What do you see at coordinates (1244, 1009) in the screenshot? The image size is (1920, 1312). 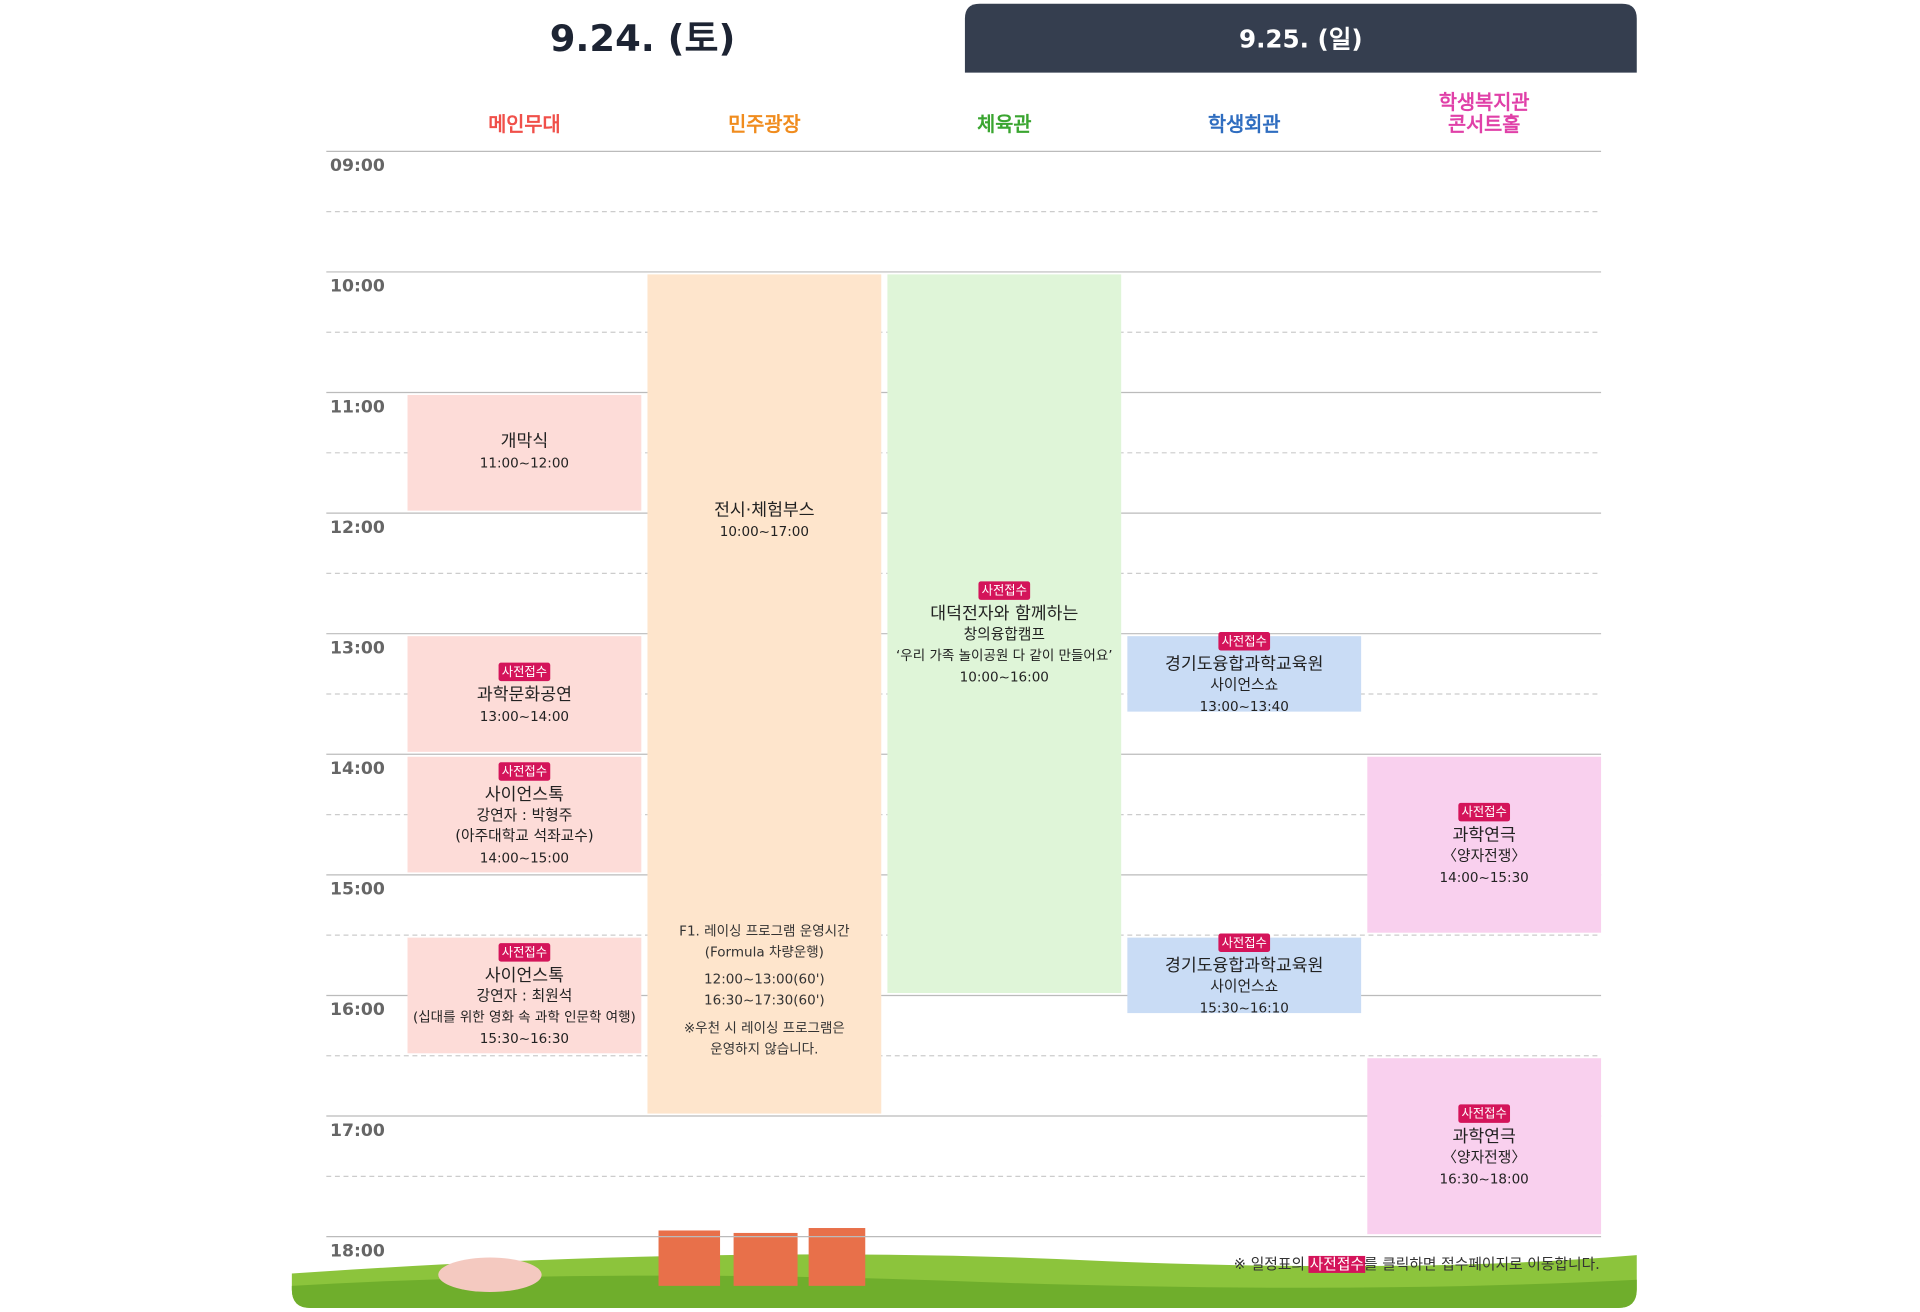 I see `event-time: 15:30~16:10` at bounding box center [1244, 1009].